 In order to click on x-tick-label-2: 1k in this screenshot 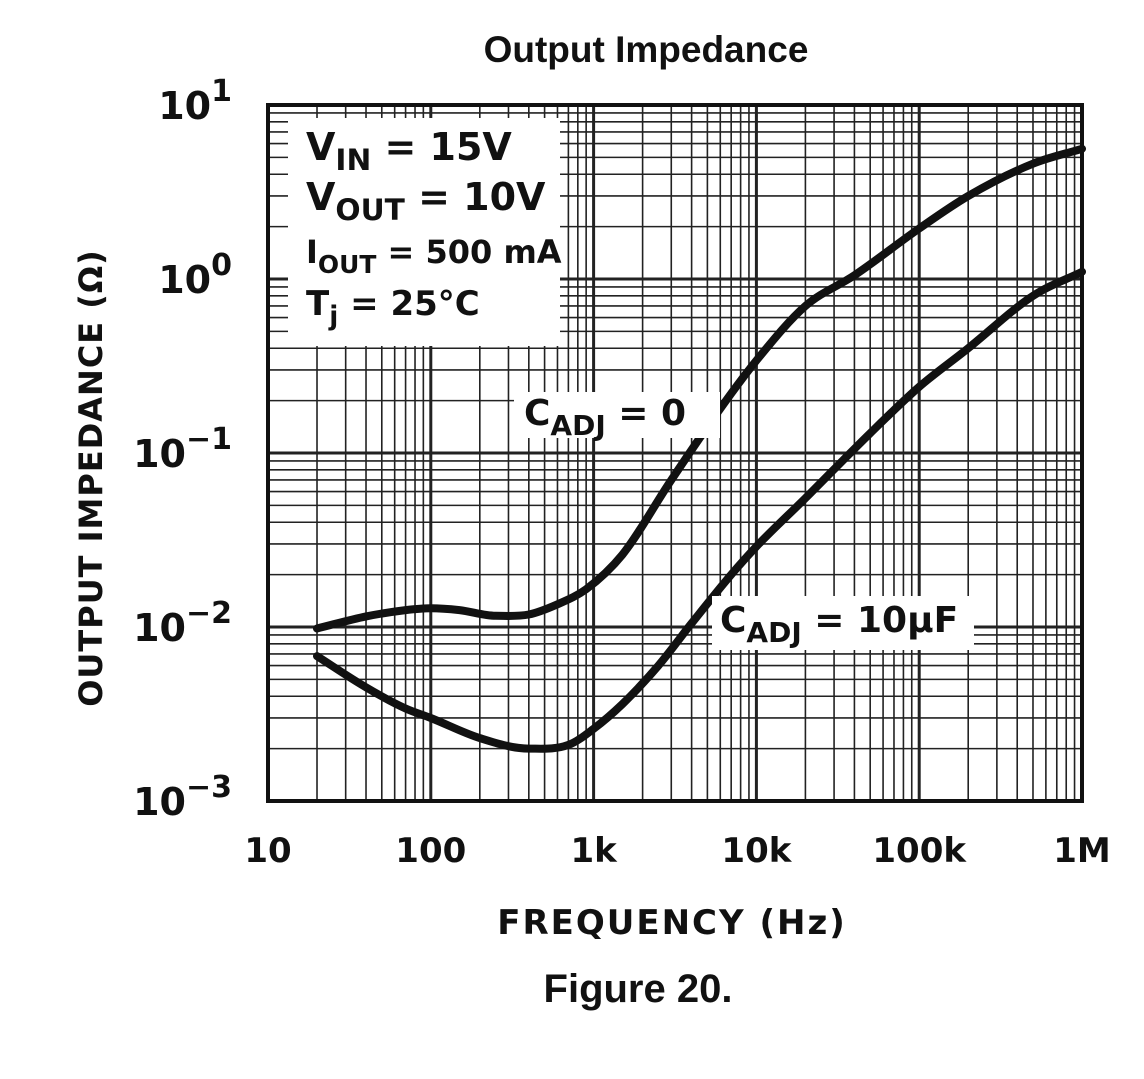, I will do `click(594, 851)`.